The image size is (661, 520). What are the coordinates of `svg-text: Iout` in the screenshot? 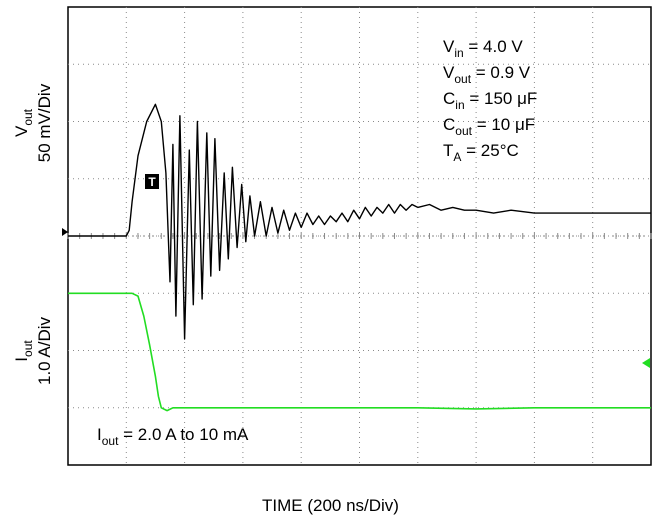 It's located at (23, 351).